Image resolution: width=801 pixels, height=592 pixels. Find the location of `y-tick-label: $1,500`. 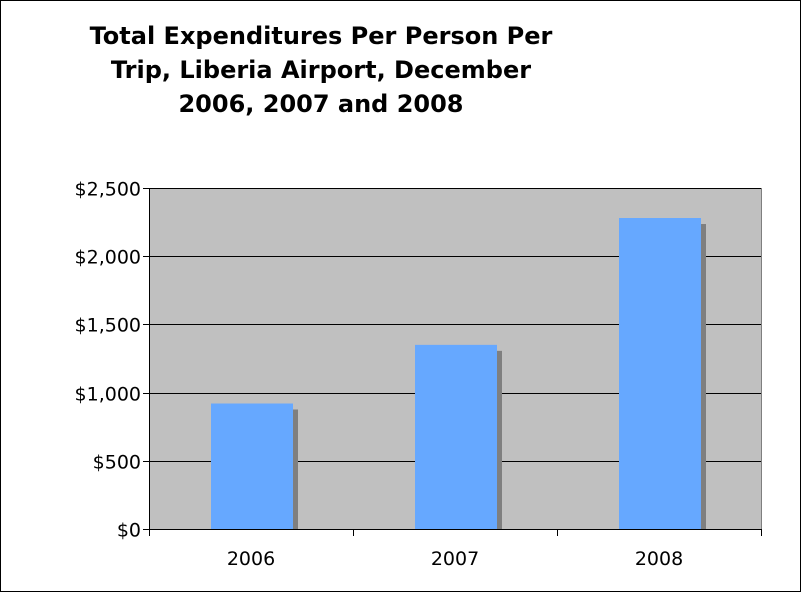

y-tick-label: $1,500 is located at coordinates (108, 326).